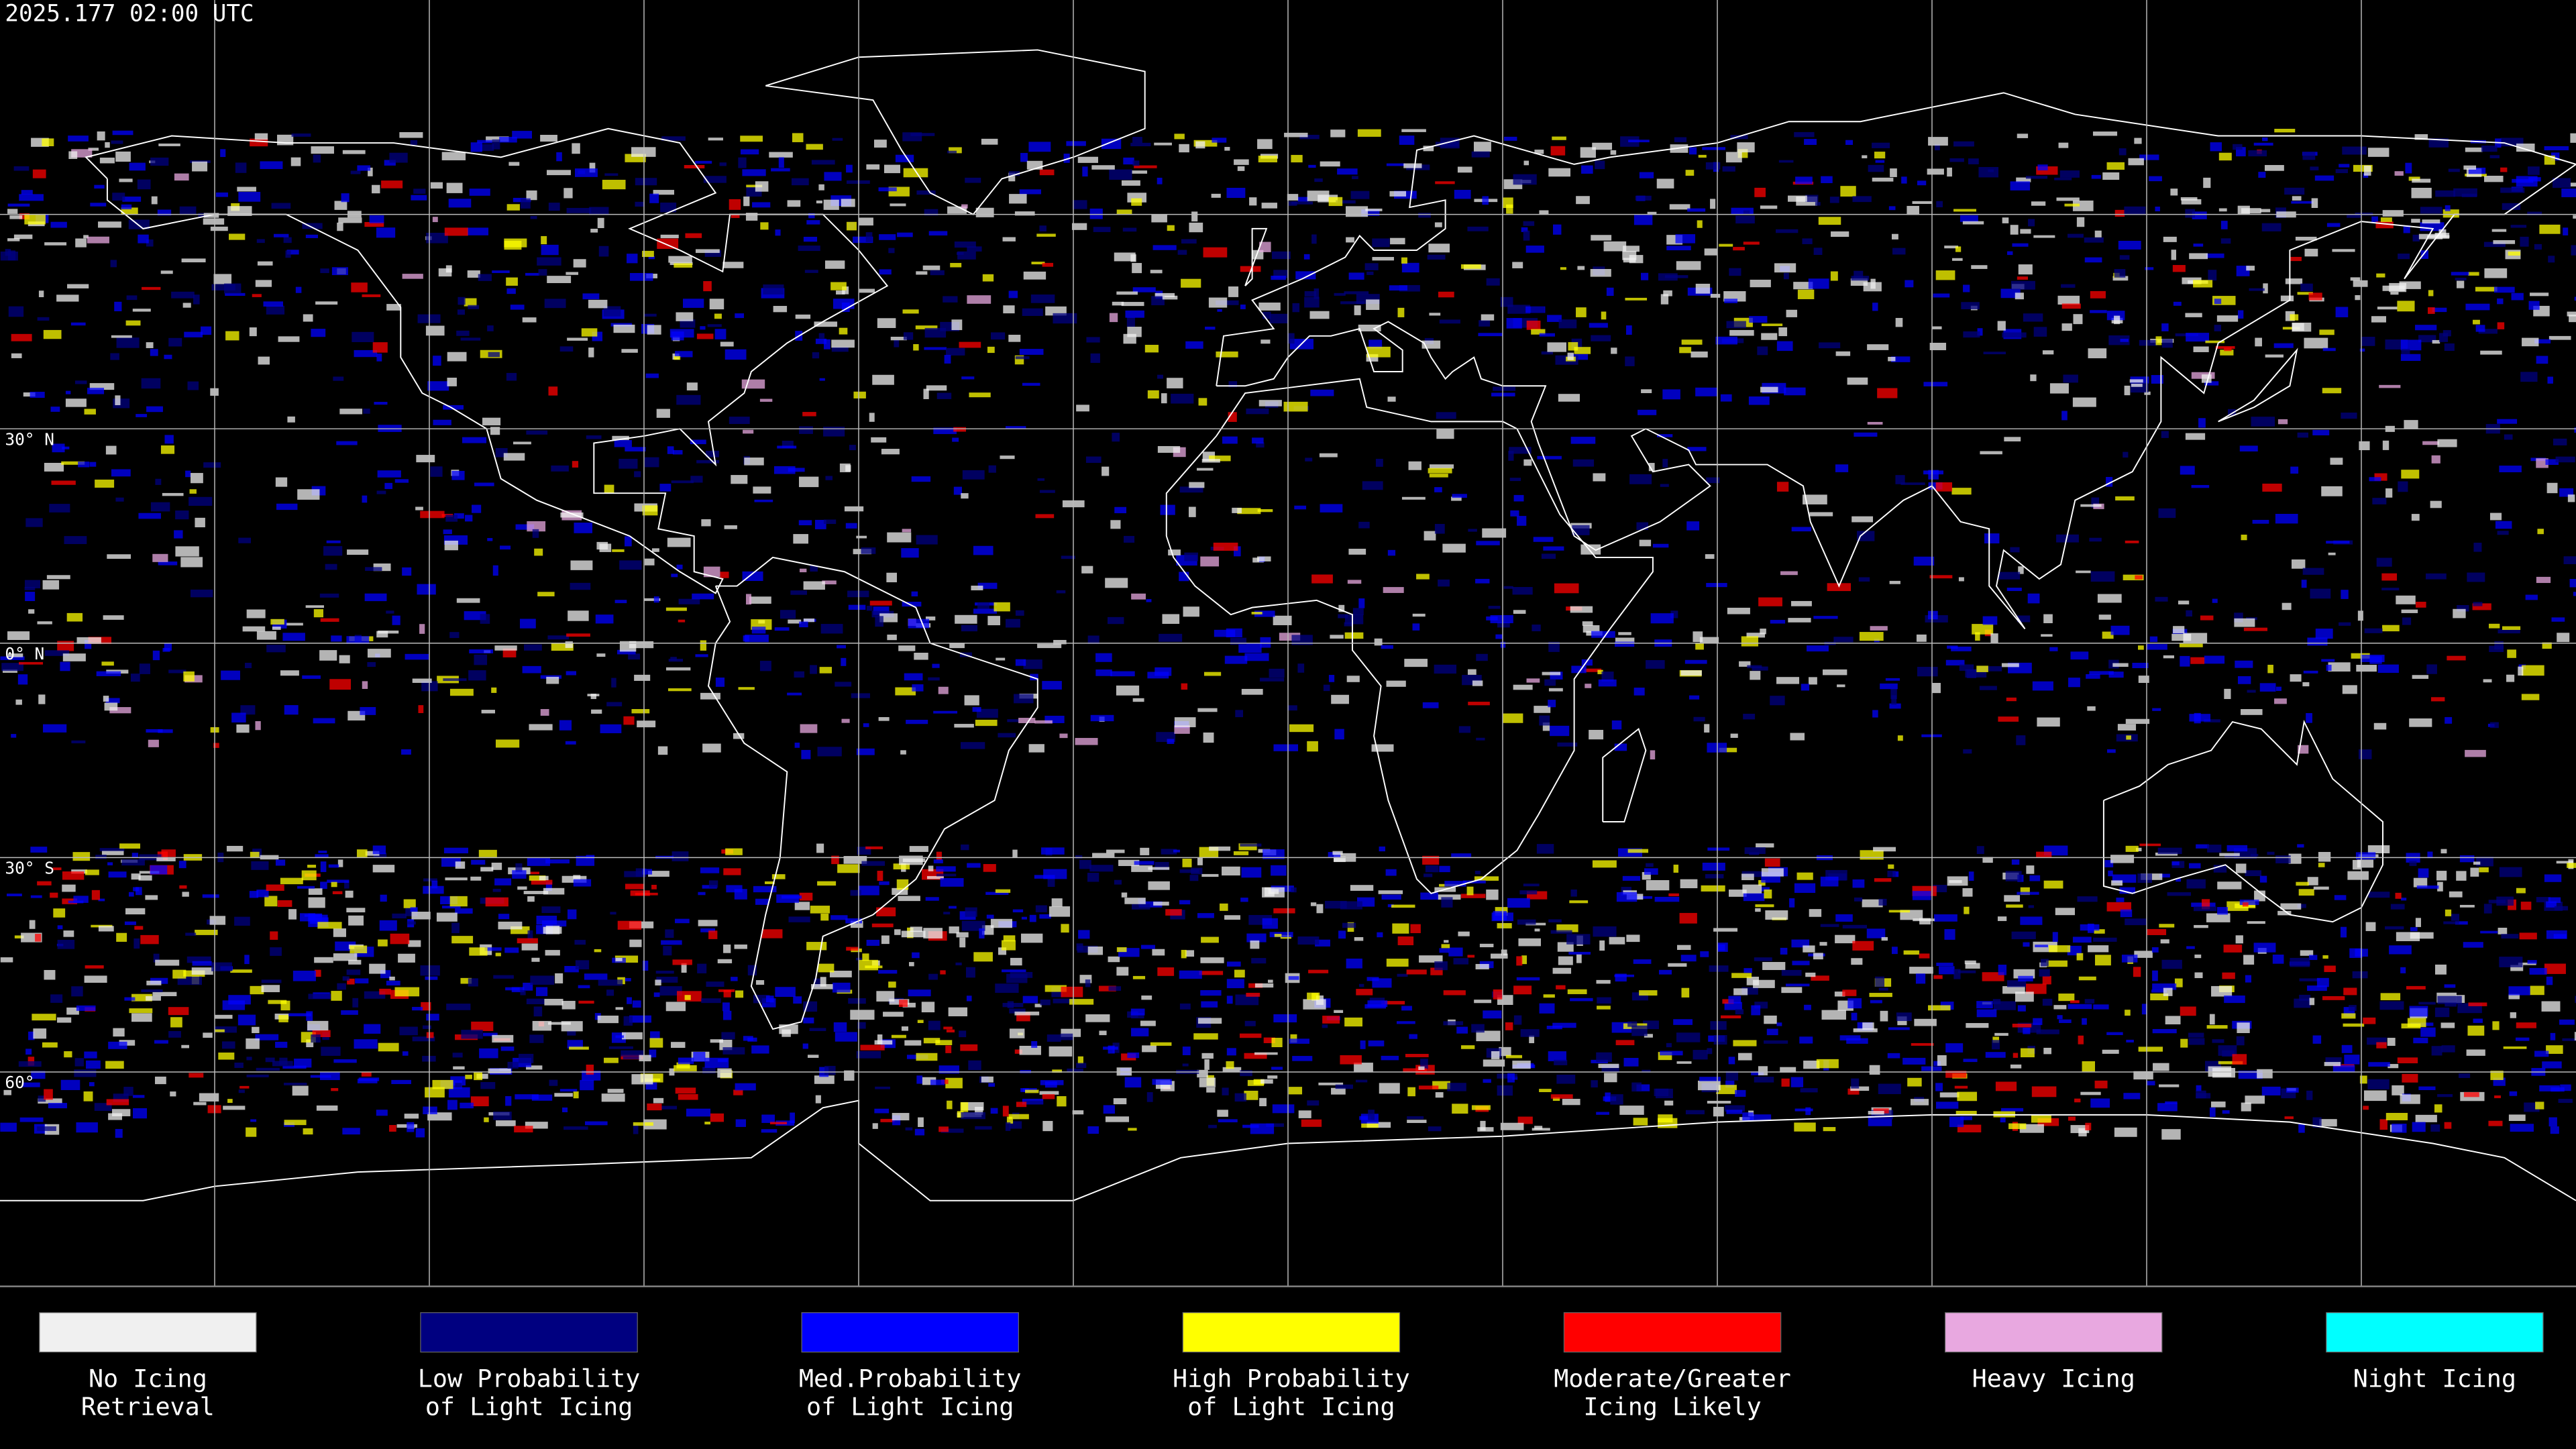 The width and height of the screenshot is (2576, 1449). I want to click on legend-swatch, so click(1672, 1332).